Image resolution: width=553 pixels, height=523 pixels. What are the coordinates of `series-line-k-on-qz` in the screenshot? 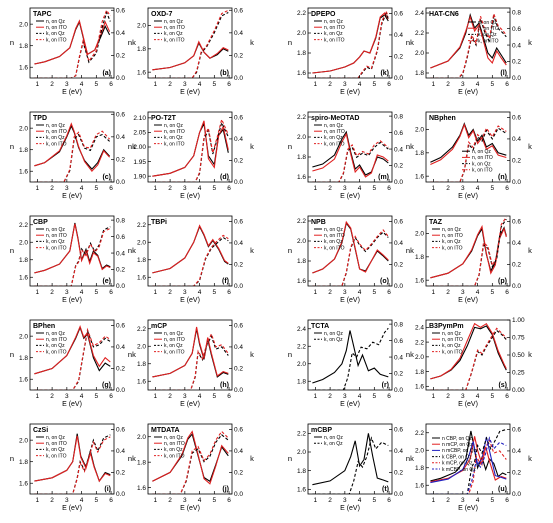 It's located at (350, 161).